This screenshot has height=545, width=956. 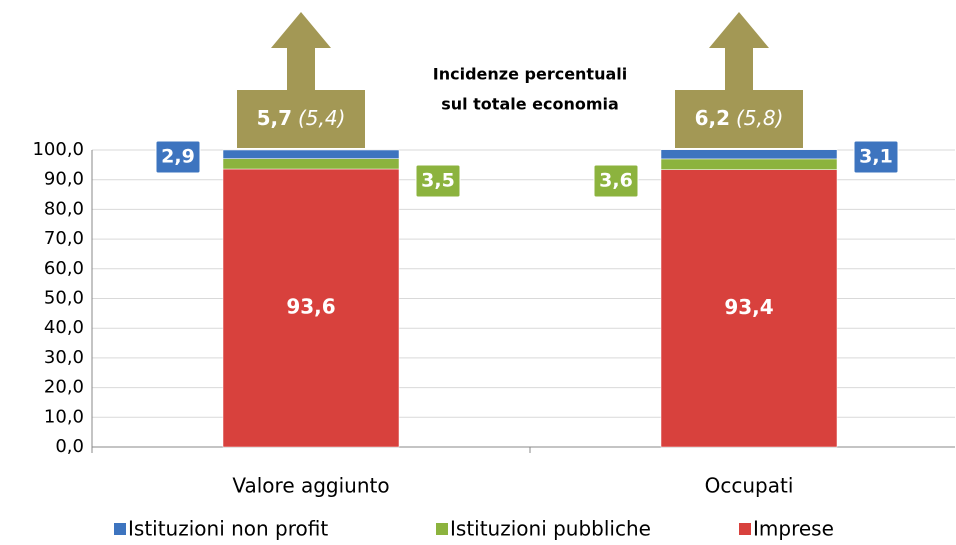 I want to click on y-tick-label: 40,0, so click(x=64, y=327).